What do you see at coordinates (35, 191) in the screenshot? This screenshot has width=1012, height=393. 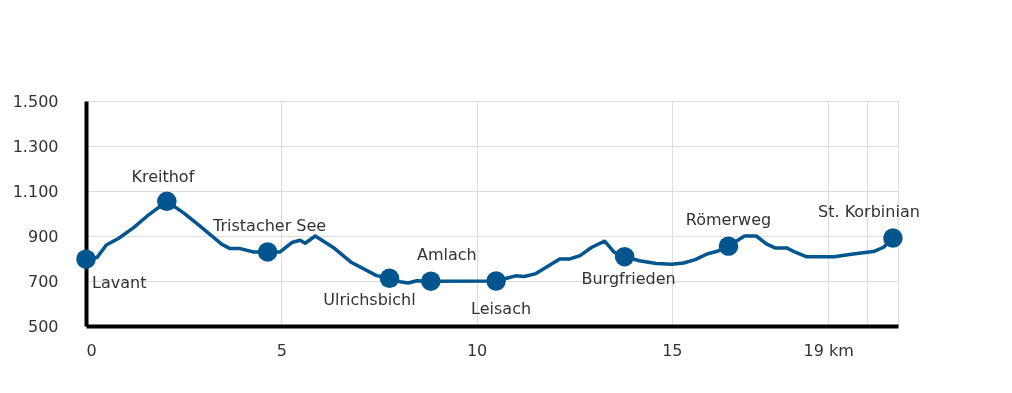 I see `y-tick-label: 1.100` at bounding box center [35, 191].